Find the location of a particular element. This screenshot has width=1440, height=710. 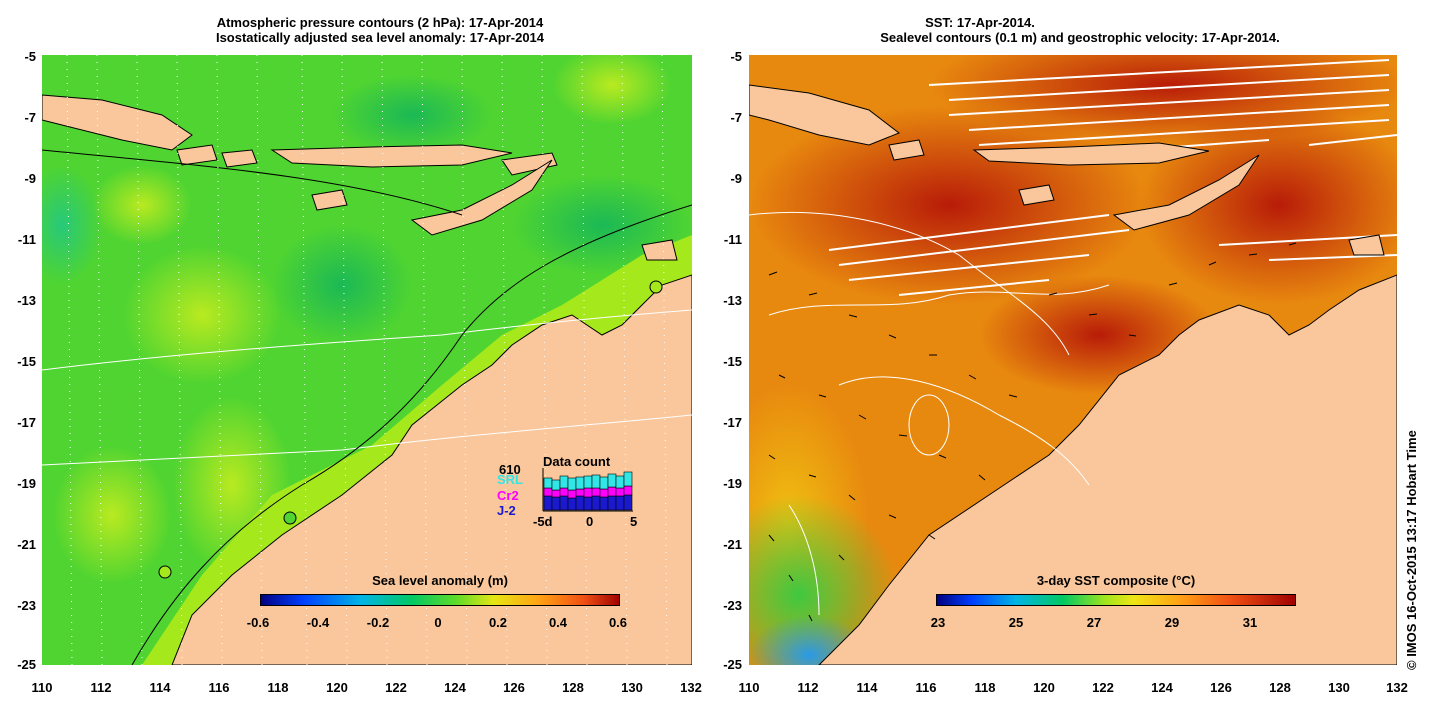

left-x-tick: 124 is located at coordinates (455, 687).